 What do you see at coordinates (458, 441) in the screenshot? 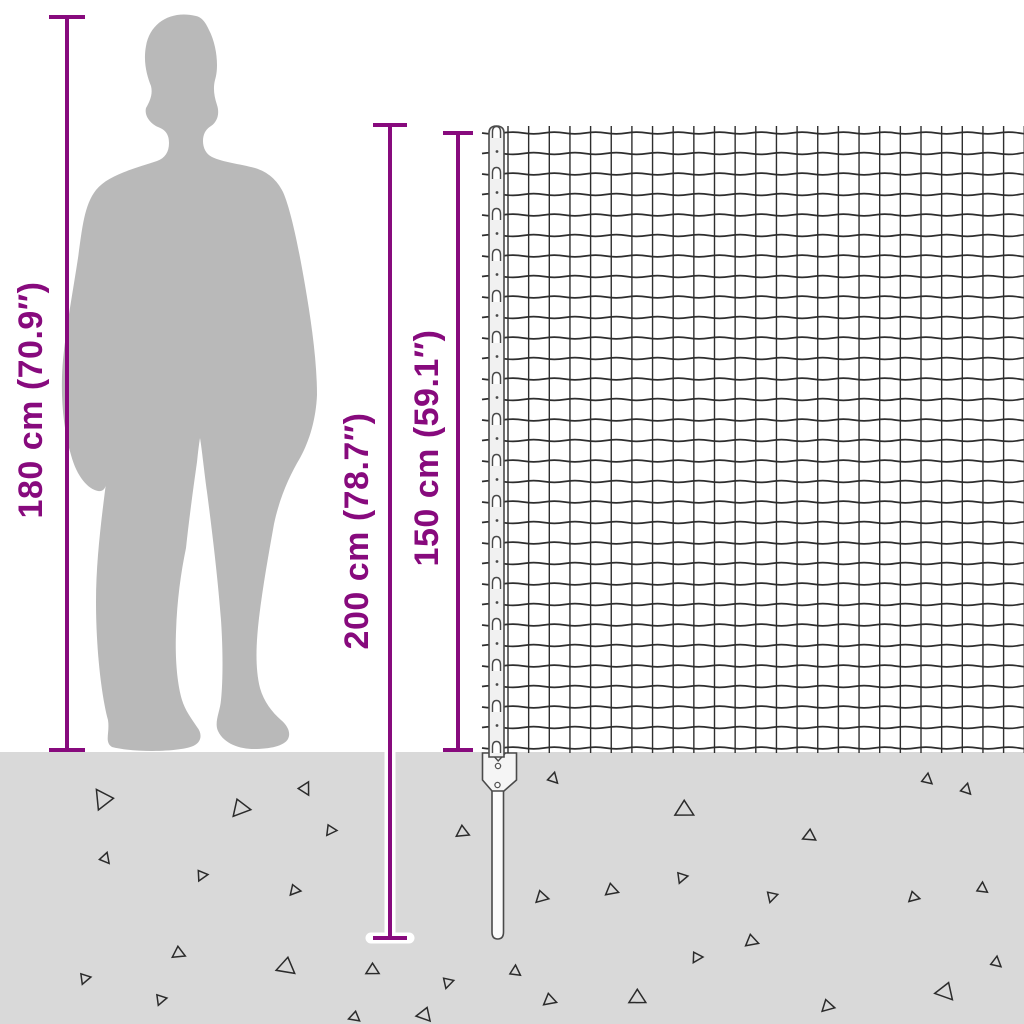
I see `measurement-line-fence-height` at bounding box center [458, 441].